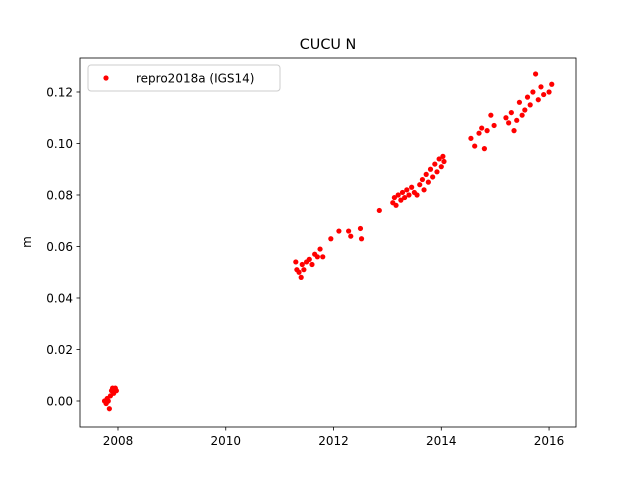 The height and width of the screenshot is (480, 640). I want to click on x-tick-label: 2012, so click(333, 441).